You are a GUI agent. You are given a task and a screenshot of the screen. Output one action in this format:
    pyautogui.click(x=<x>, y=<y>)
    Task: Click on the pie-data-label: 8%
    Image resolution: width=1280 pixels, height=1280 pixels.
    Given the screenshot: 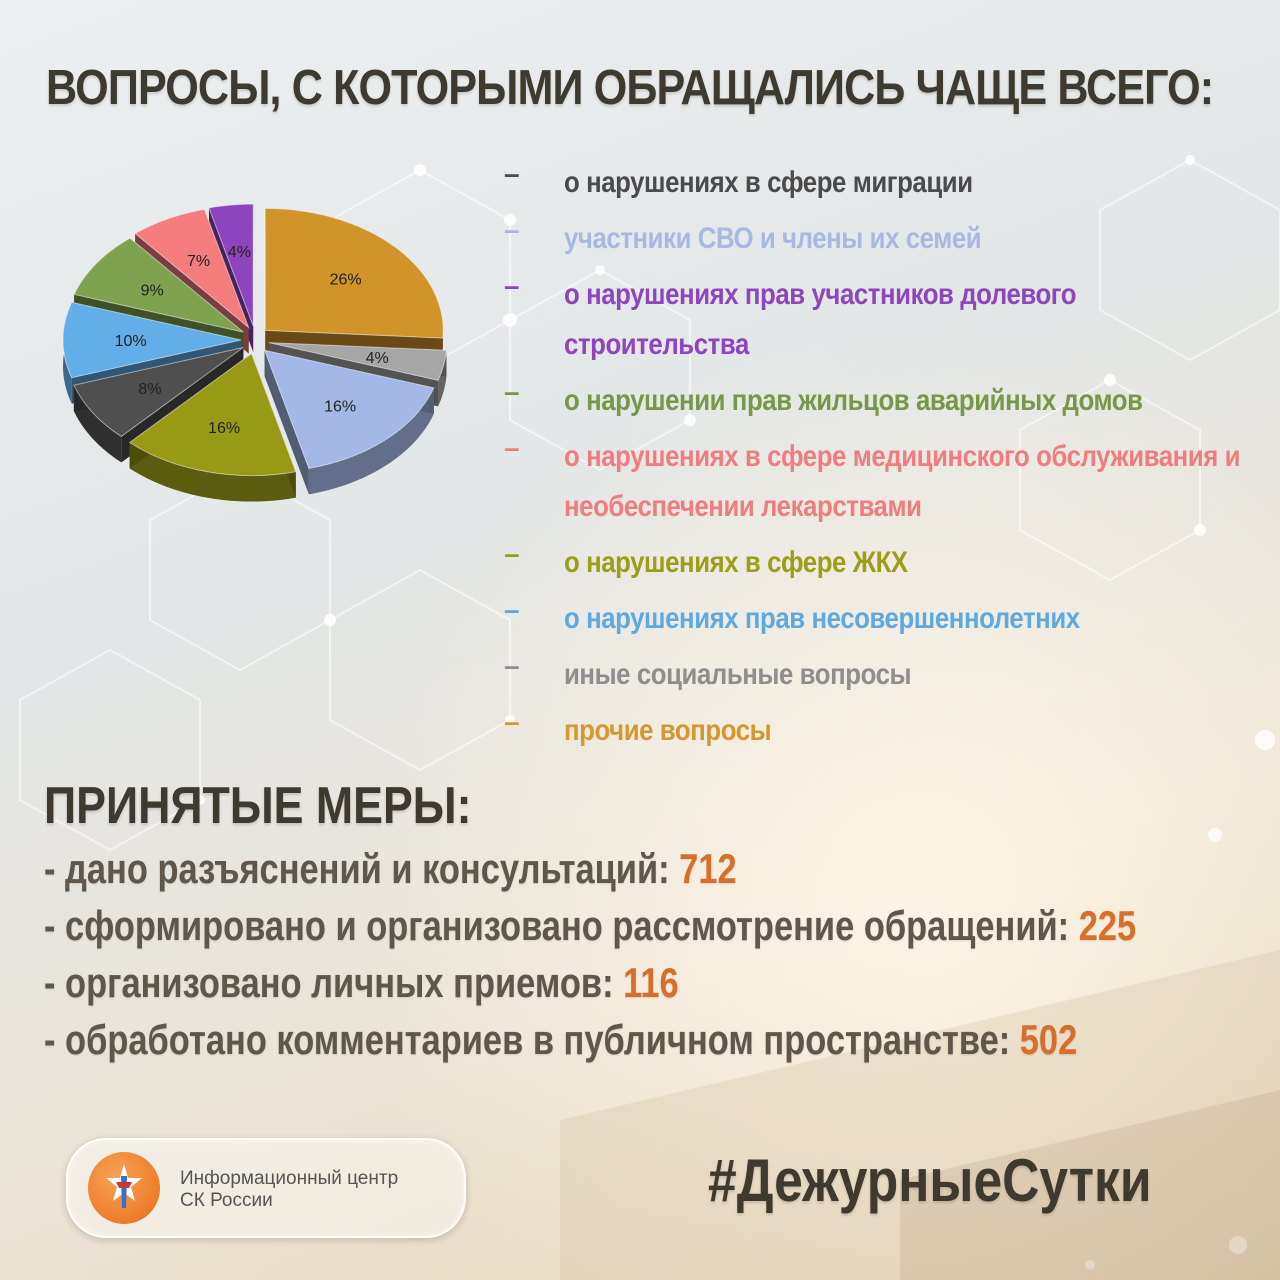 What is the action you would take?
    pyautogui.click(x=149, y=389)
    